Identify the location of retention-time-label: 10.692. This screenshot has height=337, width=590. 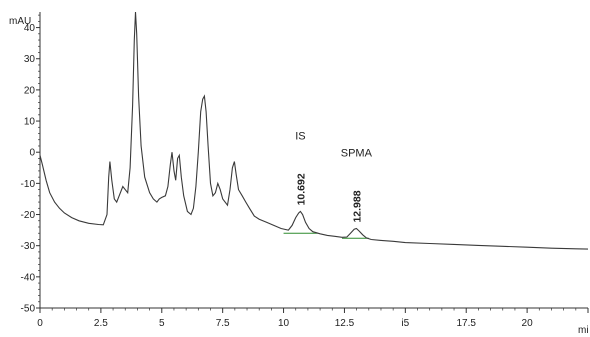
(301, 189).